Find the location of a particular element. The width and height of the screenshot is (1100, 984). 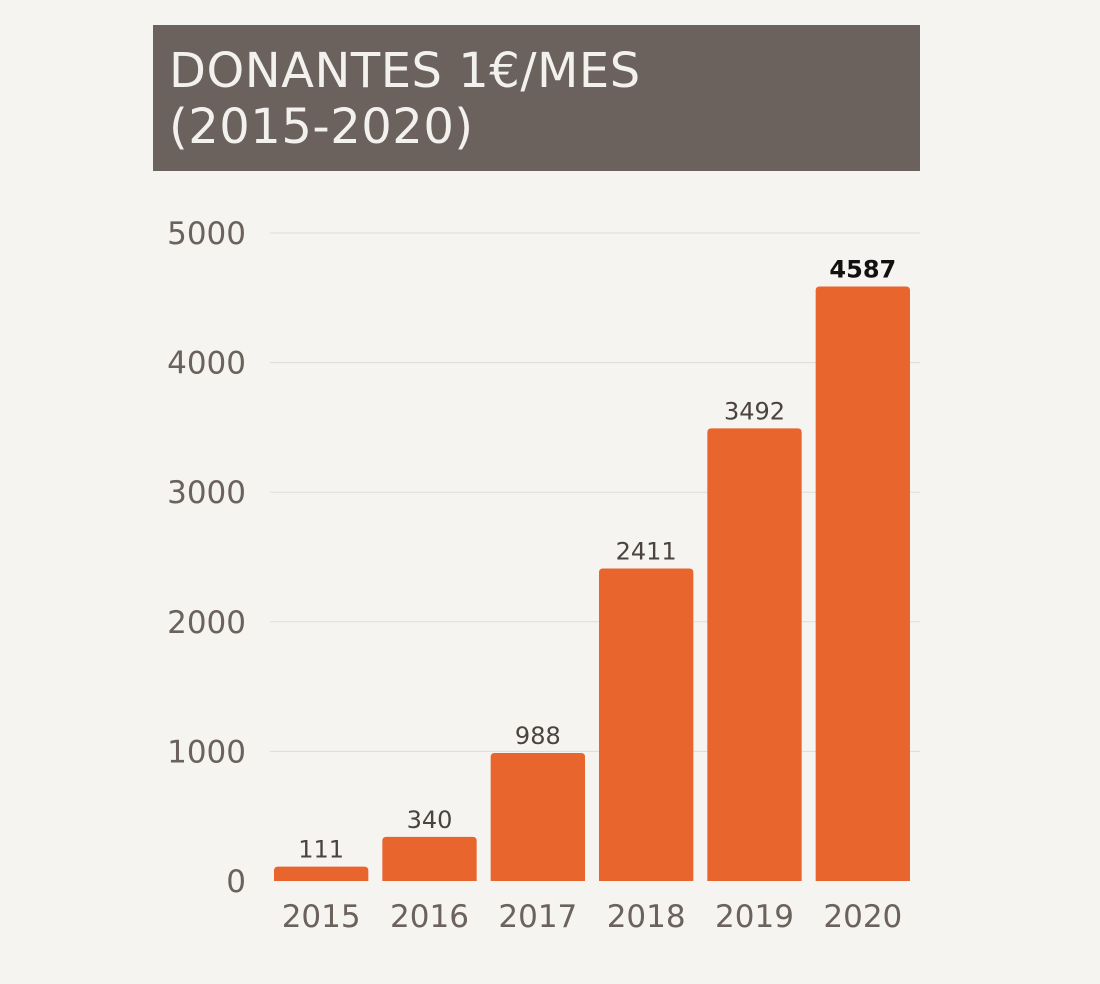

y-tick-label: 5000 is located at coordinates (206, 234).